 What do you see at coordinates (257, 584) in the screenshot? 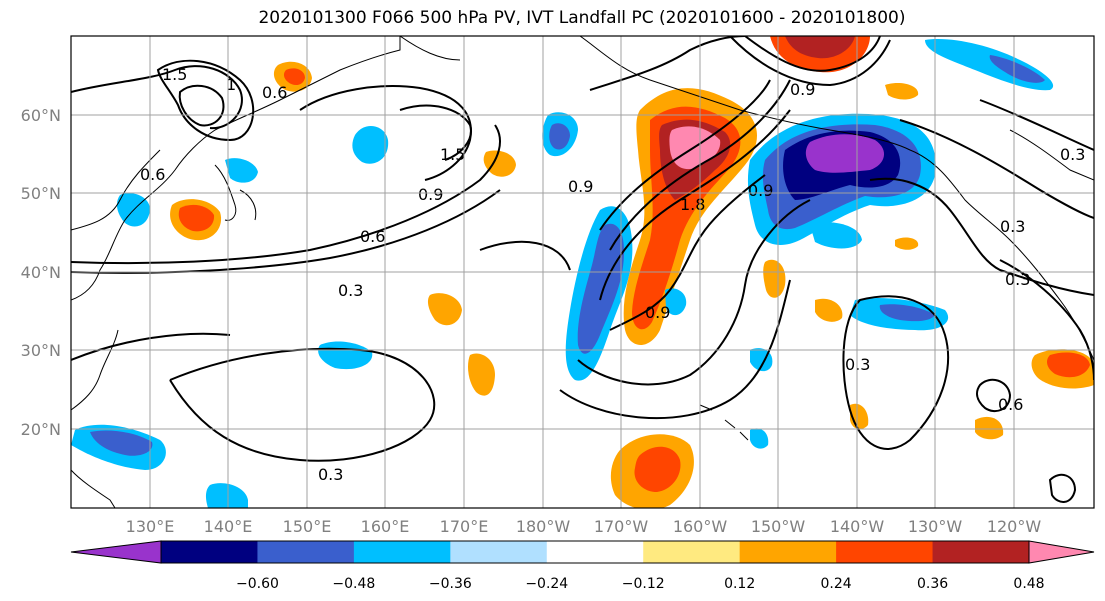
I see `colorbar-tick-label: −0.60` at bounding box center [257, 584].